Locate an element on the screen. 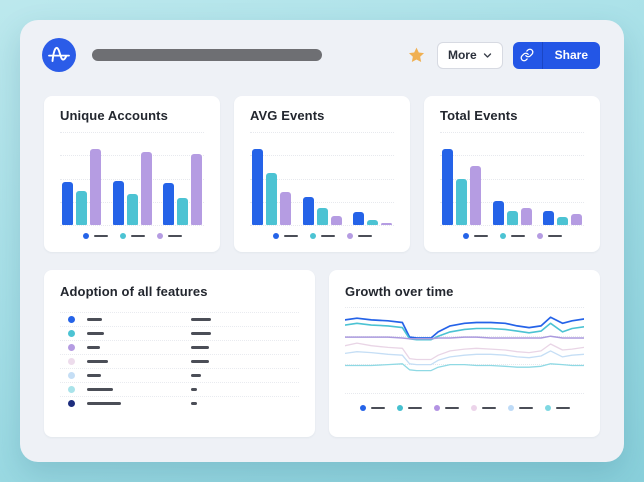 Image resolution: width=644 pixels, height=482 pixels. more-button: More is located at coordinates (469, 55).